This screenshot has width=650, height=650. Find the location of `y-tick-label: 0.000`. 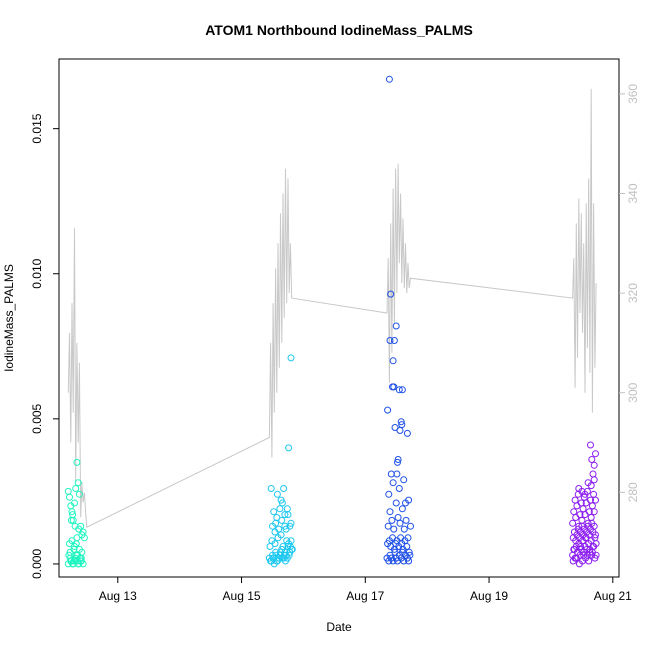

y-tick-label: 0.000 is located at coordinates (37, 564).